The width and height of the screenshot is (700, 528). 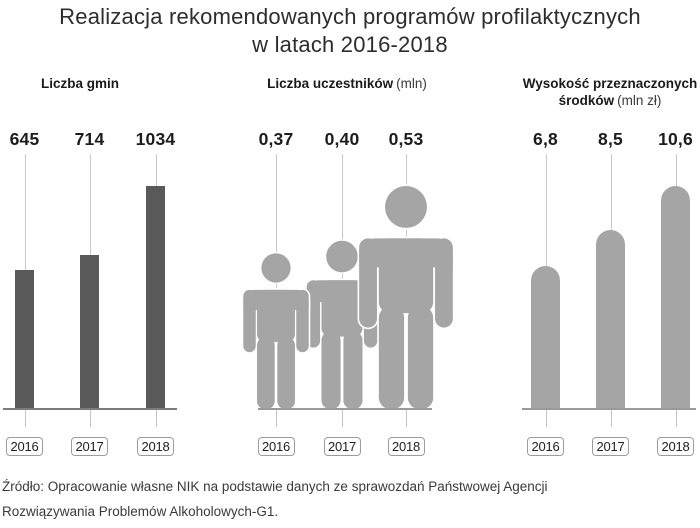 What do you see at coordinates (342, 139) in the screenshot?
I see `value-label-liczba-uczestnikow-2017: 0,40` at bounding box center [342, 139].